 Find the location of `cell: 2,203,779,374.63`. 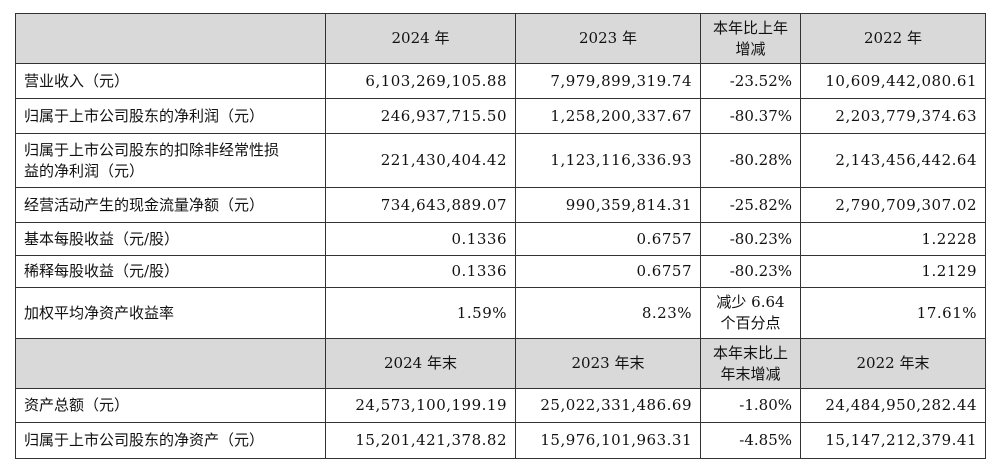

cell: 2,203,779,374.63 is located at coordinates (893, 116).